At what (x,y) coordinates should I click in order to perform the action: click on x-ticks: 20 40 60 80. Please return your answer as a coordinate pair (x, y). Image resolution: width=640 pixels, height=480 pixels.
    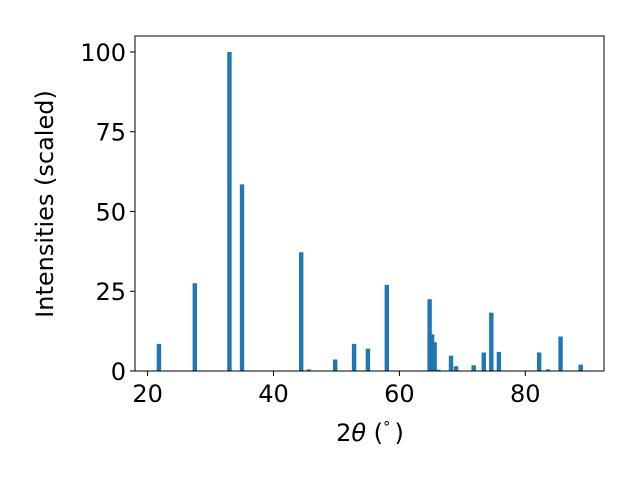
    Looking at the image, I should click on (336, 389).